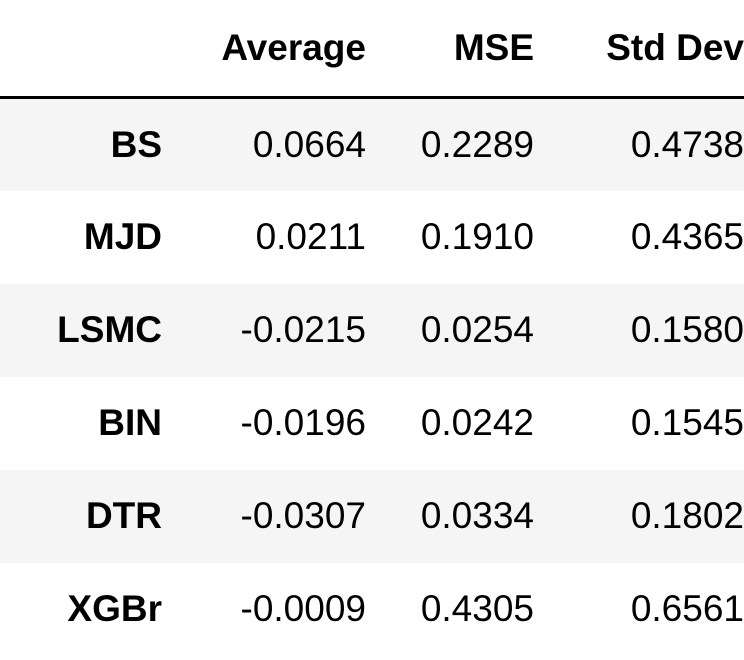  Describe the element at coordinates (477, 236) in the screenshot. I see `cell-mse: 0.1910` at that location.